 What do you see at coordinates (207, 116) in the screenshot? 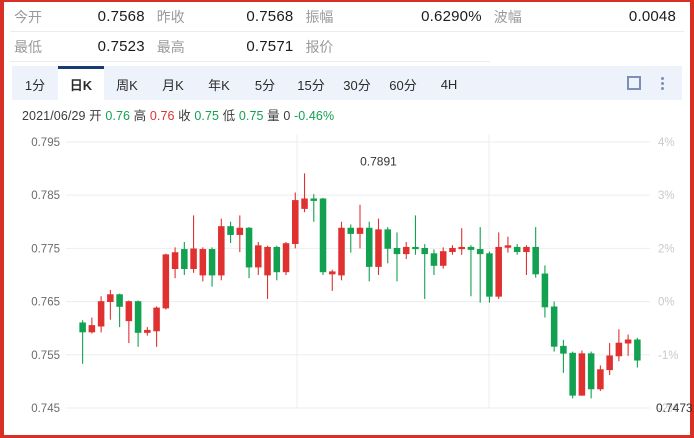
I see `ohlc-close-value: 0.75` at bounding box center [207, 116].